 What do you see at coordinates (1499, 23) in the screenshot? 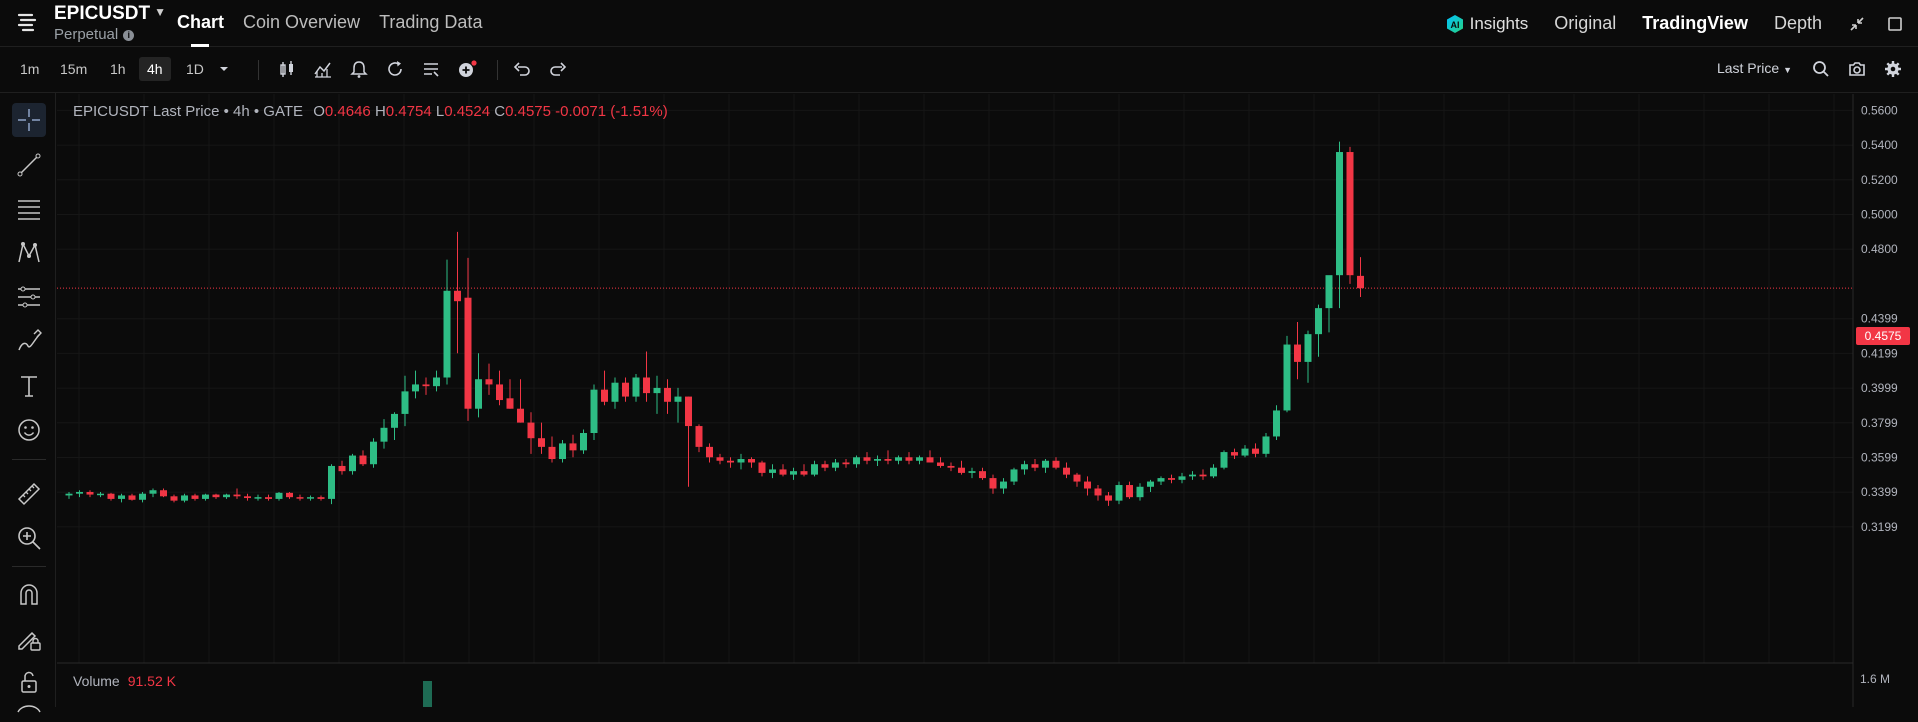
I see `insights-label: Insights` at bounding box center [1499, 23].